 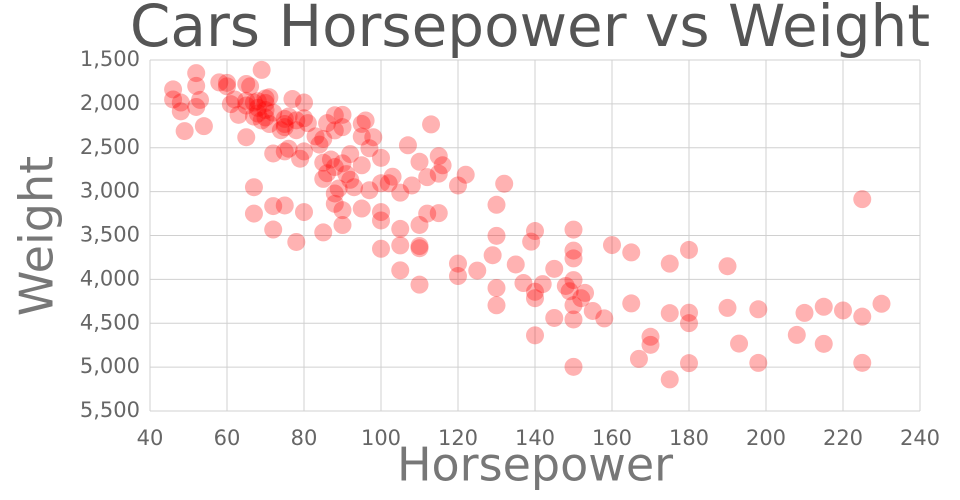 I want to click on y-axis-label: Weight, so click(x=37, y=236).